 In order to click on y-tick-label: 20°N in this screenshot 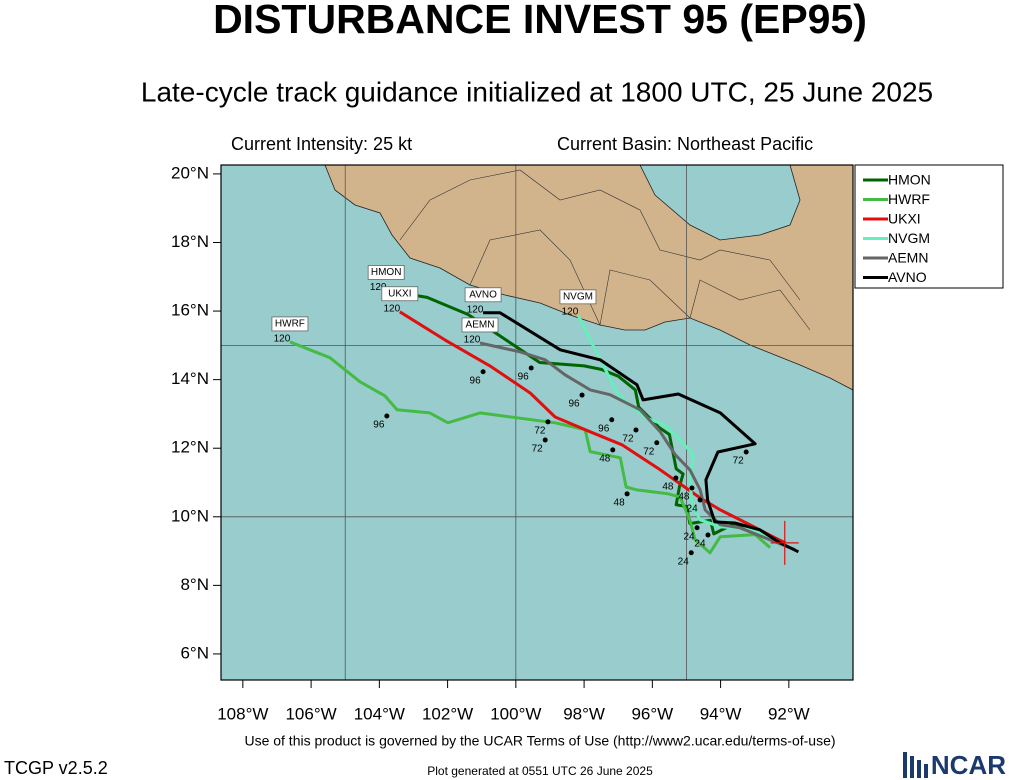, I will do `click(190, 172)`.